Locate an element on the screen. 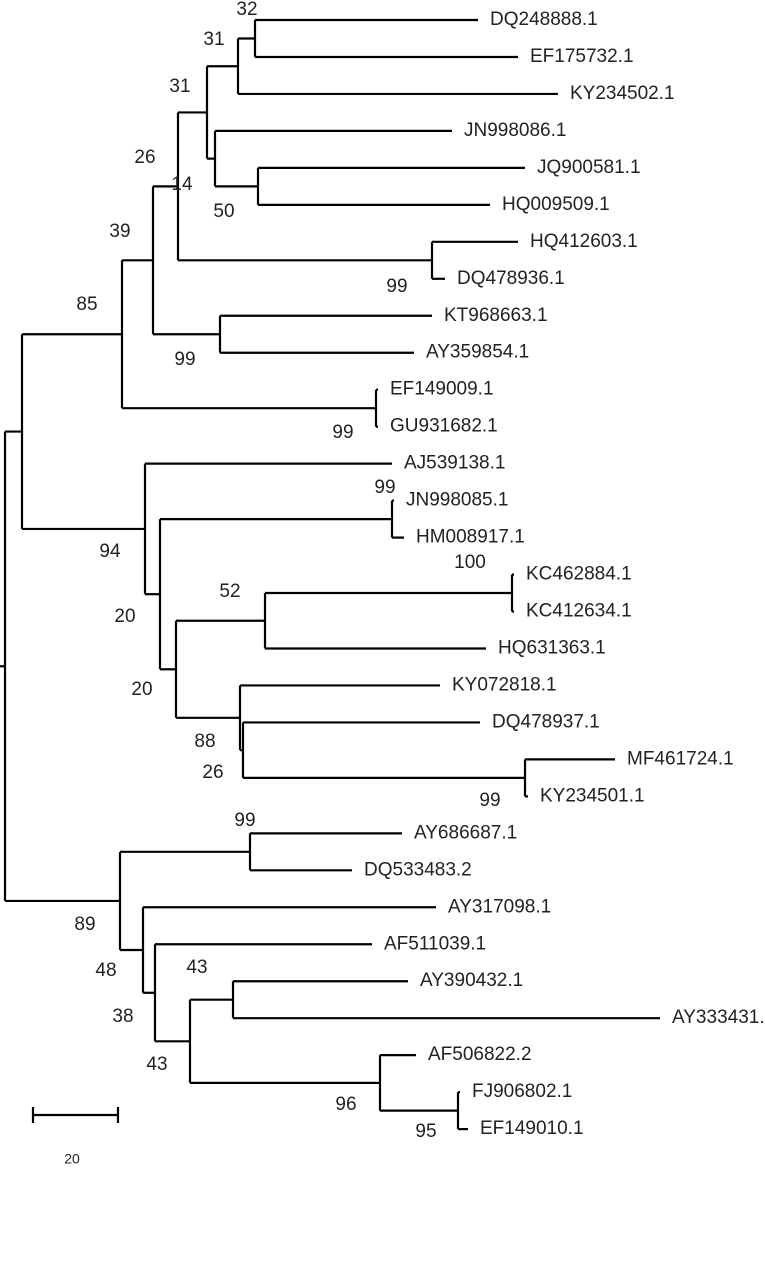  leaf-label: GU931682.1 is located at coordinates (444, 426).